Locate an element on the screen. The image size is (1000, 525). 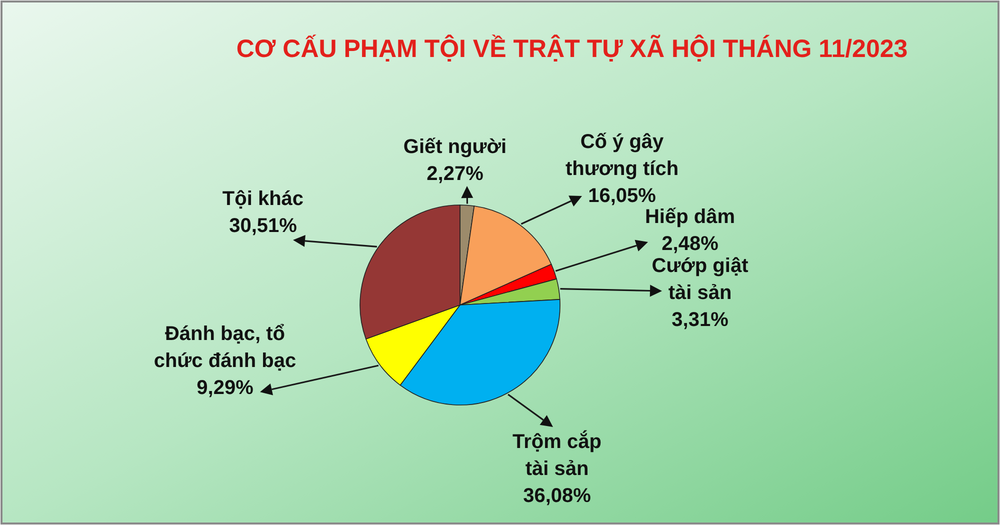
data-label: 16,05% is located at coordinates (622, 196).